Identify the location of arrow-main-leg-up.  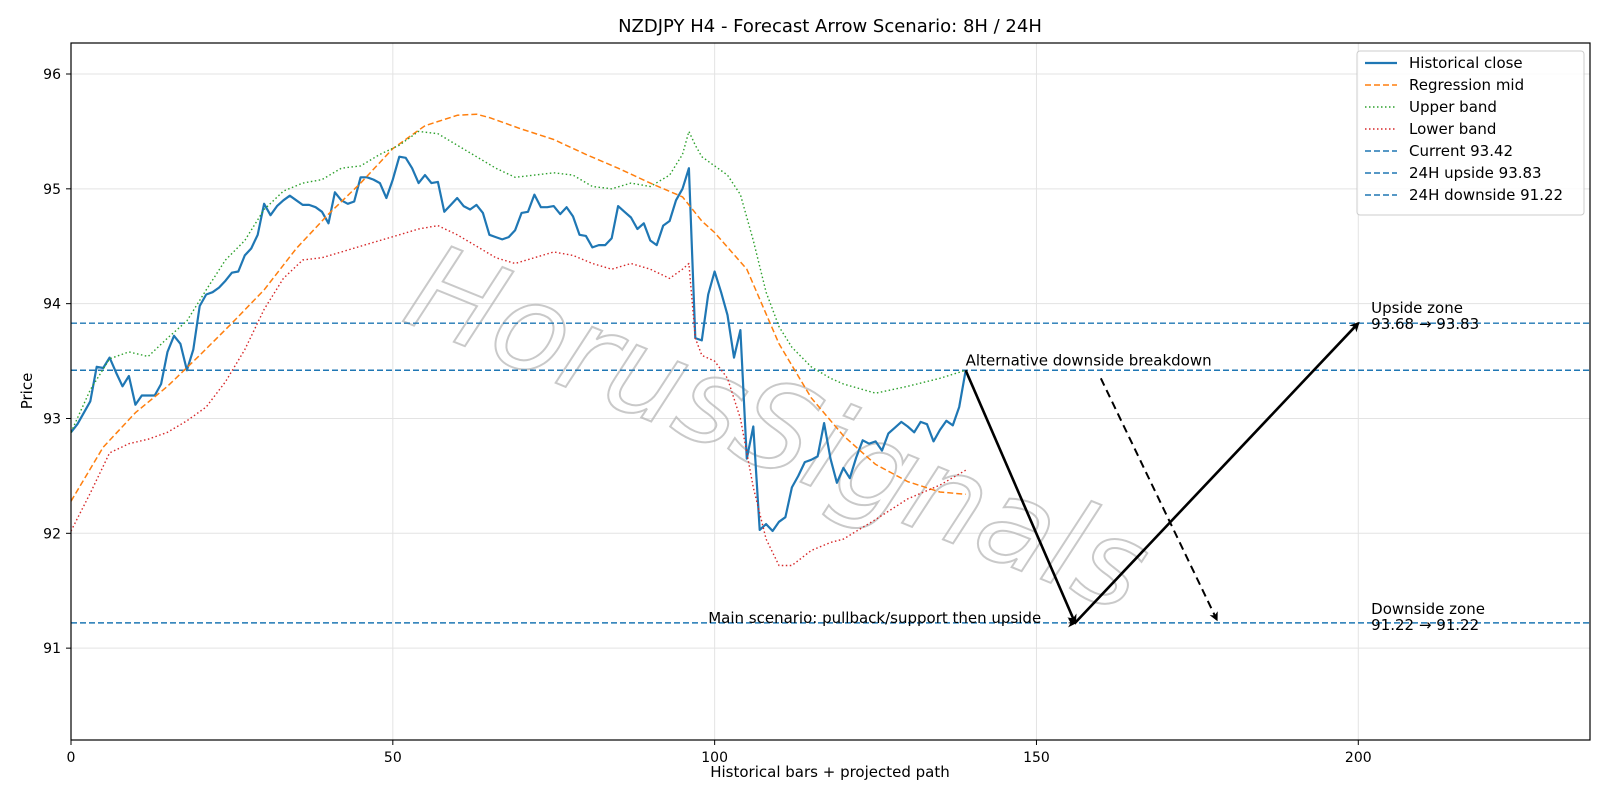
(1217, 472).